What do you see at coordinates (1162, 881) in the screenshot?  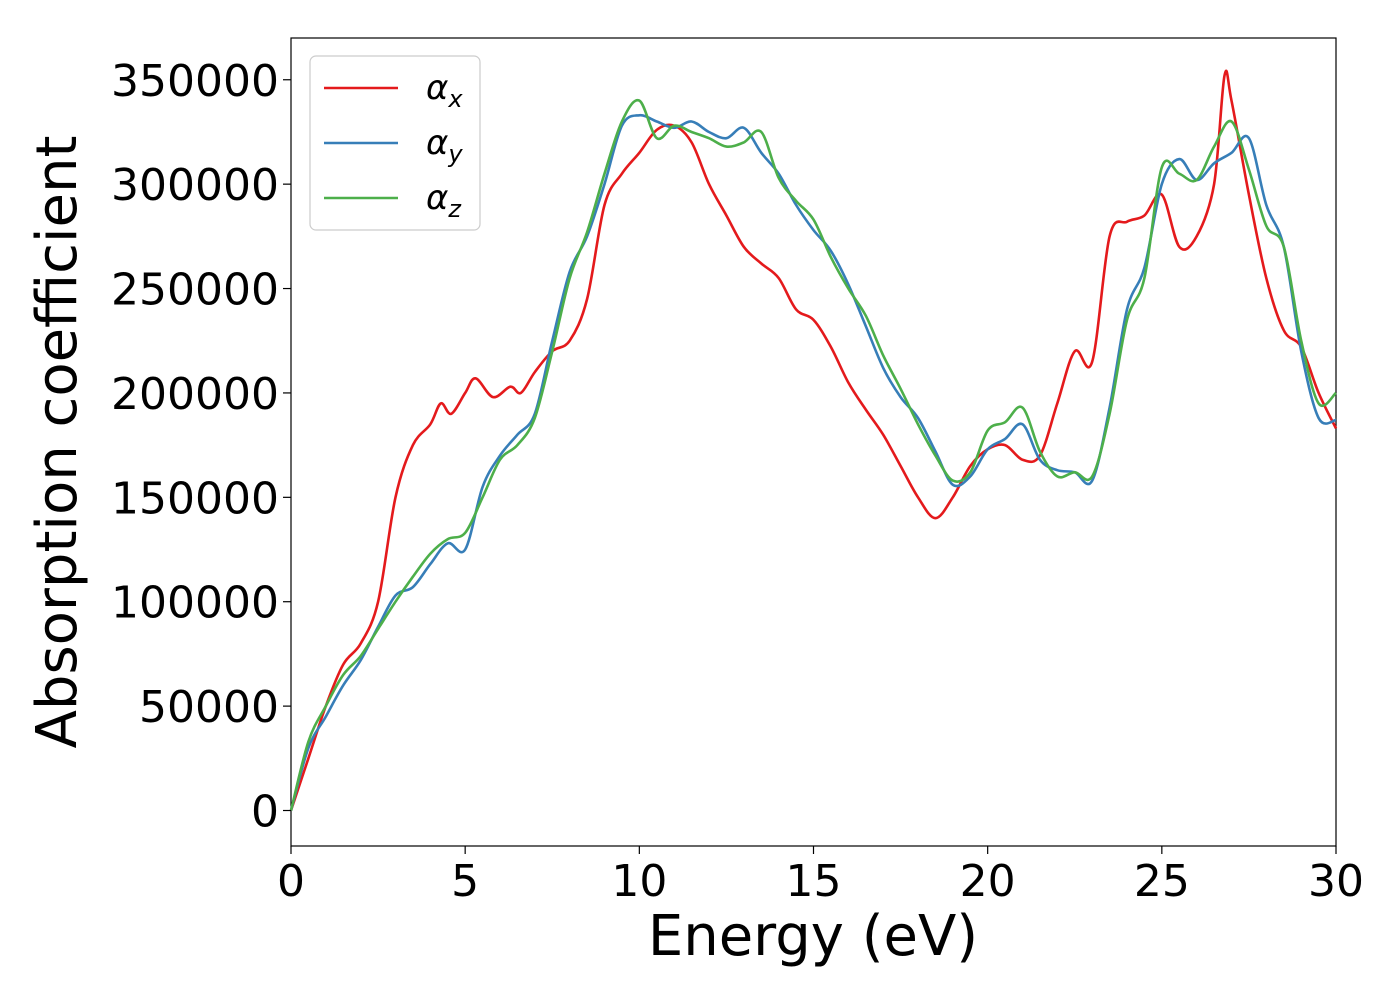 I see `x-tick-label: 25` at bounding box center [1162, 881].